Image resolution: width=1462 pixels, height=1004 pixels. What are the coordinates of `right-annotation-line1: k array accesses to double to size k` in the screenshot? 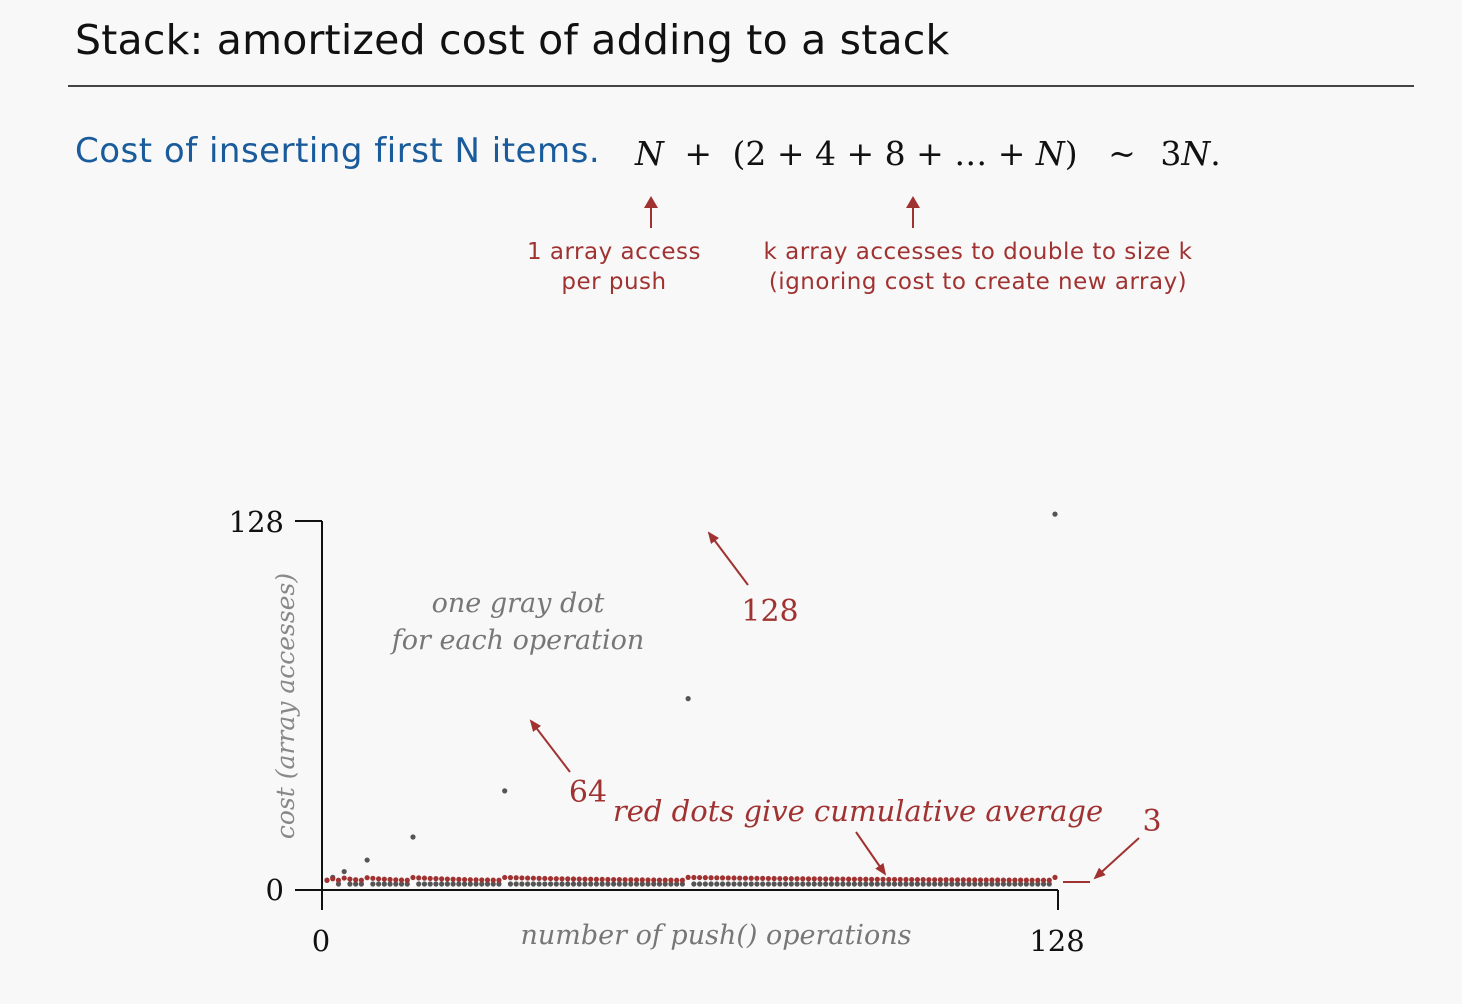 It's located at (978, 252).